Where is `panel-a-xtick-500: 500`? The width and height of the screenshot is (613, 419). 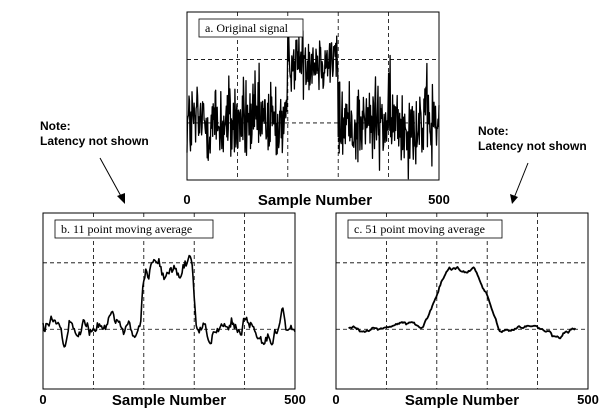
panel-a-xtick-500: 500 is located at coordinates (439, 199).